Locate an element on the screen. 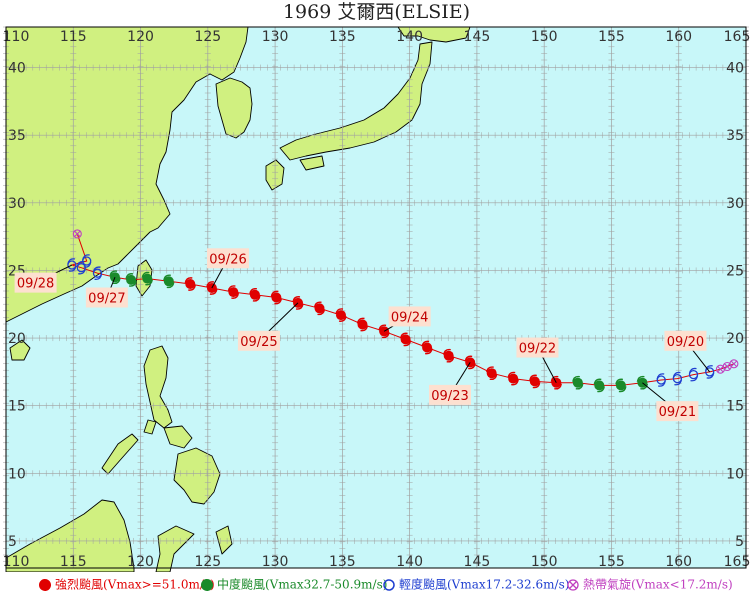  luzon is located at coordinates (158, 387).